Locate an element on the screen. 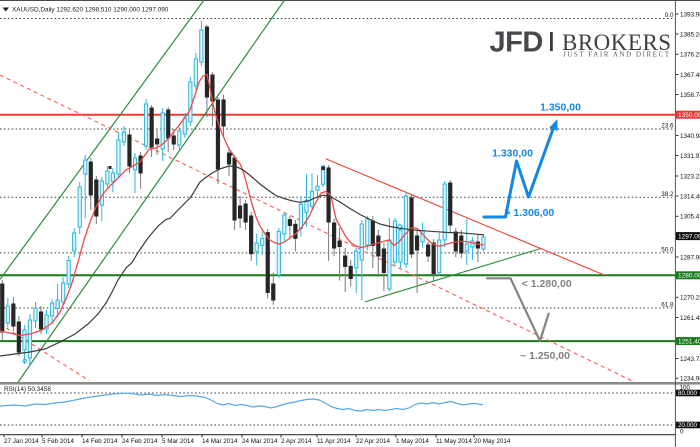 This screenshot has width=700, height=447. svg-text: 1270.23 is located at coordinates (690, 298).